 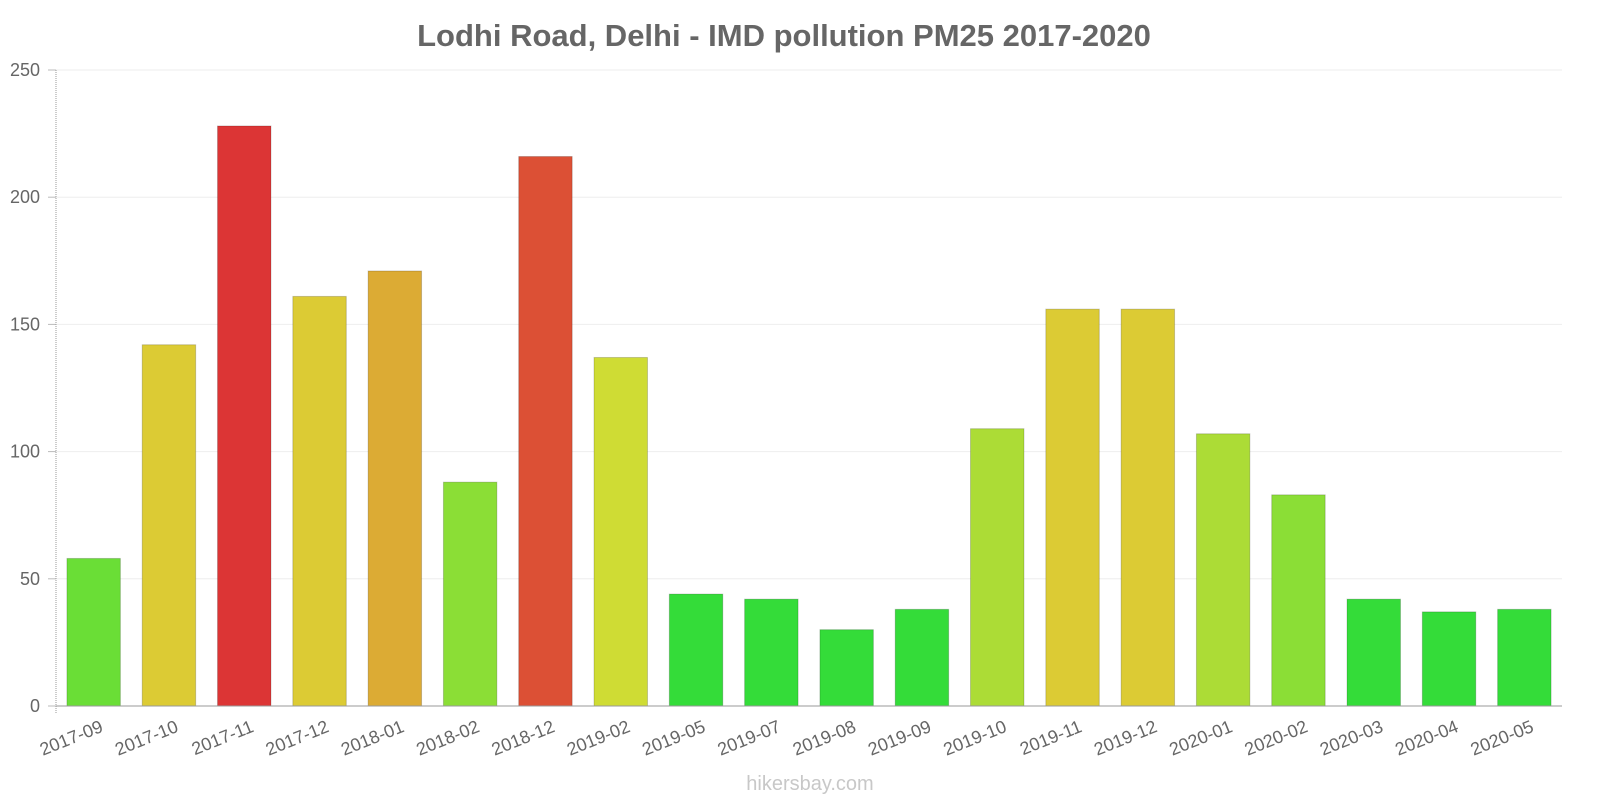 What do you see at coordinates (1200, 737) in the screenshot?
I see `x-tick-label: 2020-01` at bounding box center [1200, 737].